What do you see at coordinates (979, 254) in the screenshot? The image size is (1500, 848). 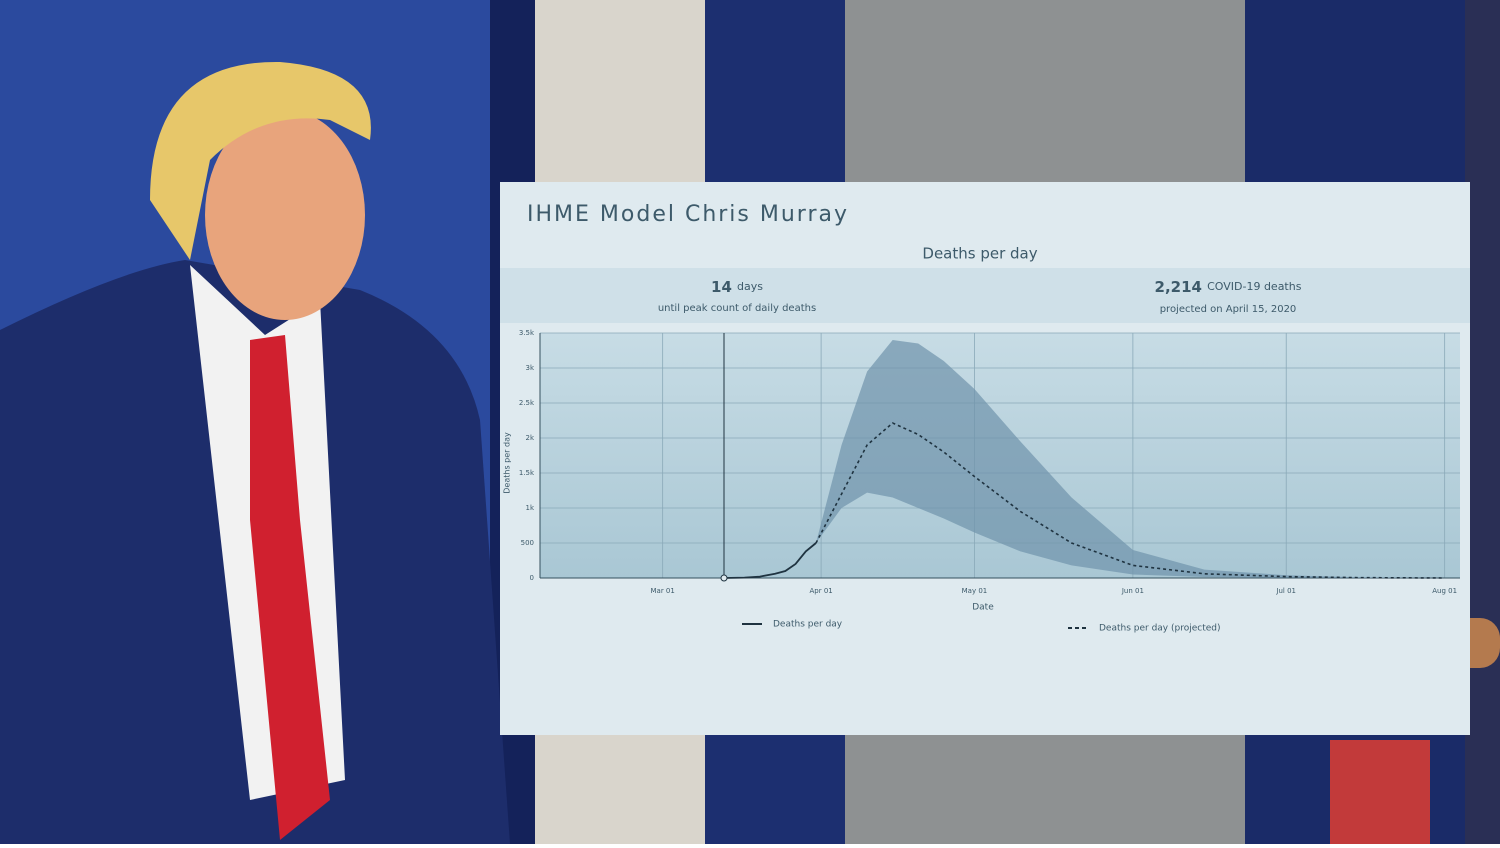 I see `poster-subtitle: Deaths per day` at bounding box center [979, 254].